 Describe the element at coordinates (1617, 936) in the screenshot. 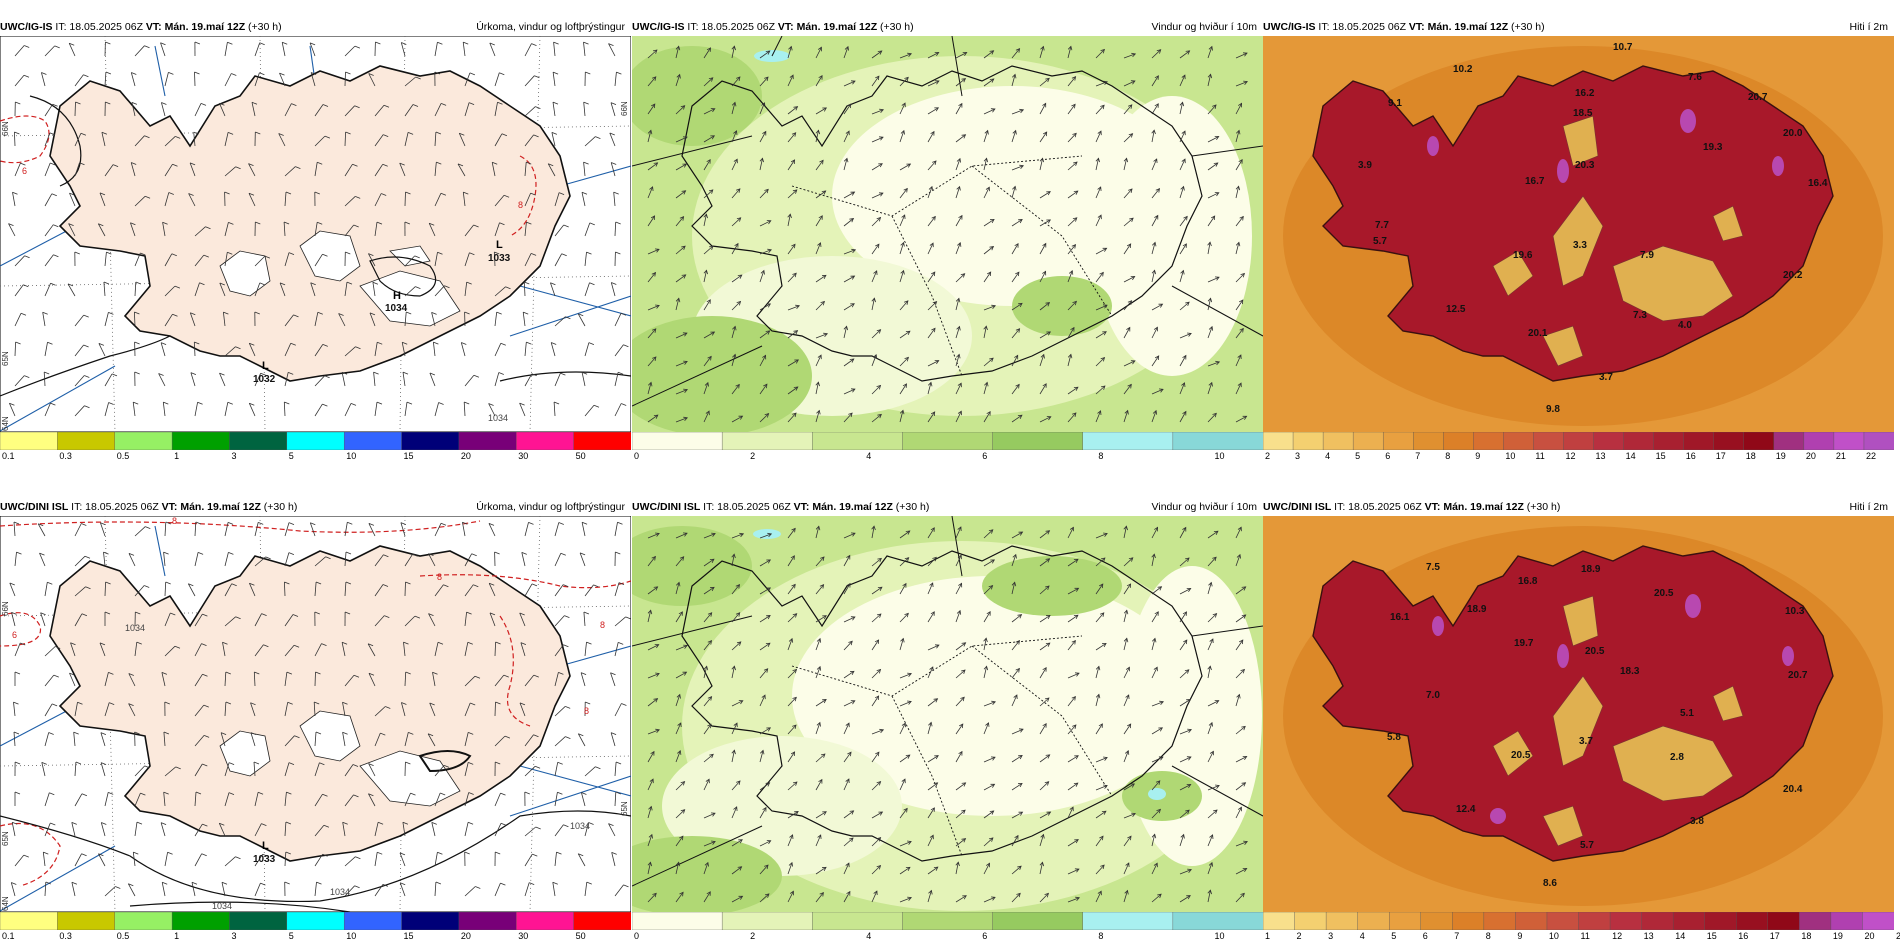

I see `colorbar-tick: 12` at that location.